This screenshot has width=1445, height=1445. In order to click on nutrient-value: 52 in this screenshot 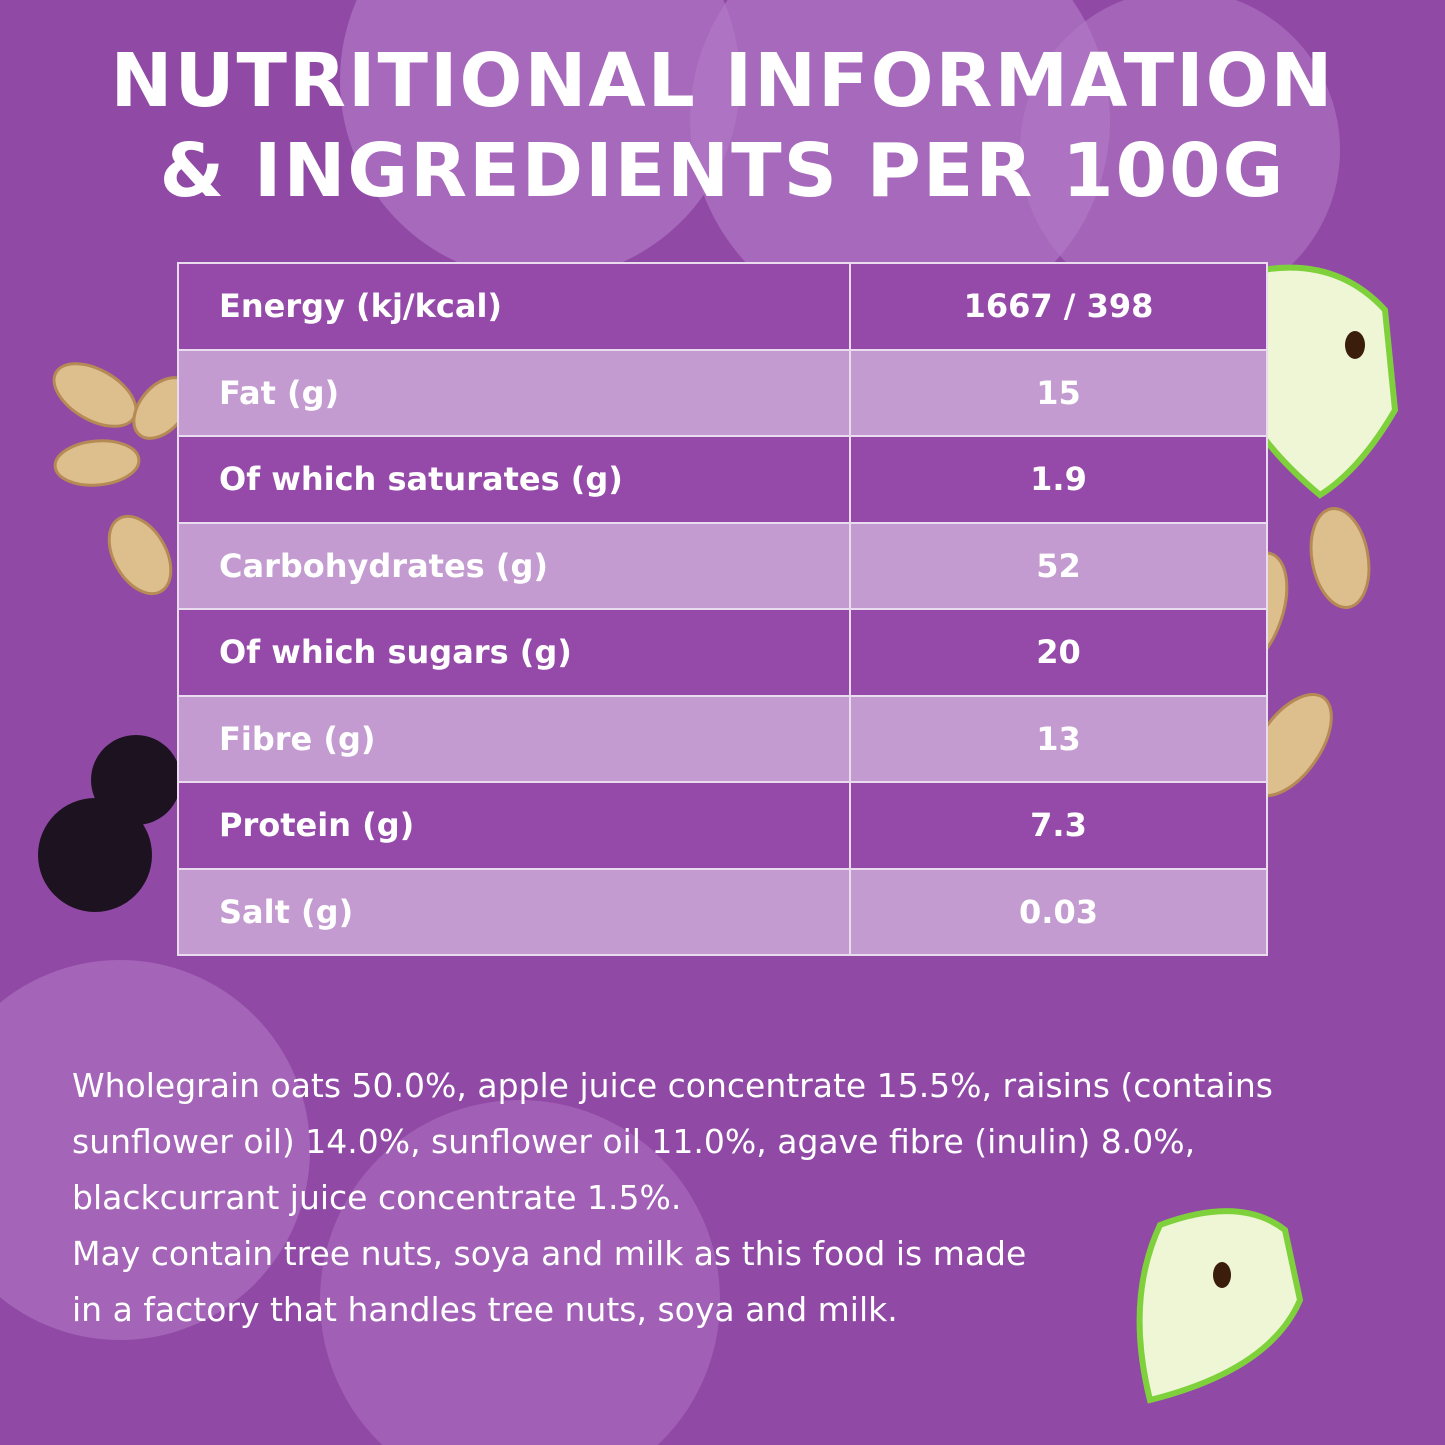, I will do `click(1058, 565)`.